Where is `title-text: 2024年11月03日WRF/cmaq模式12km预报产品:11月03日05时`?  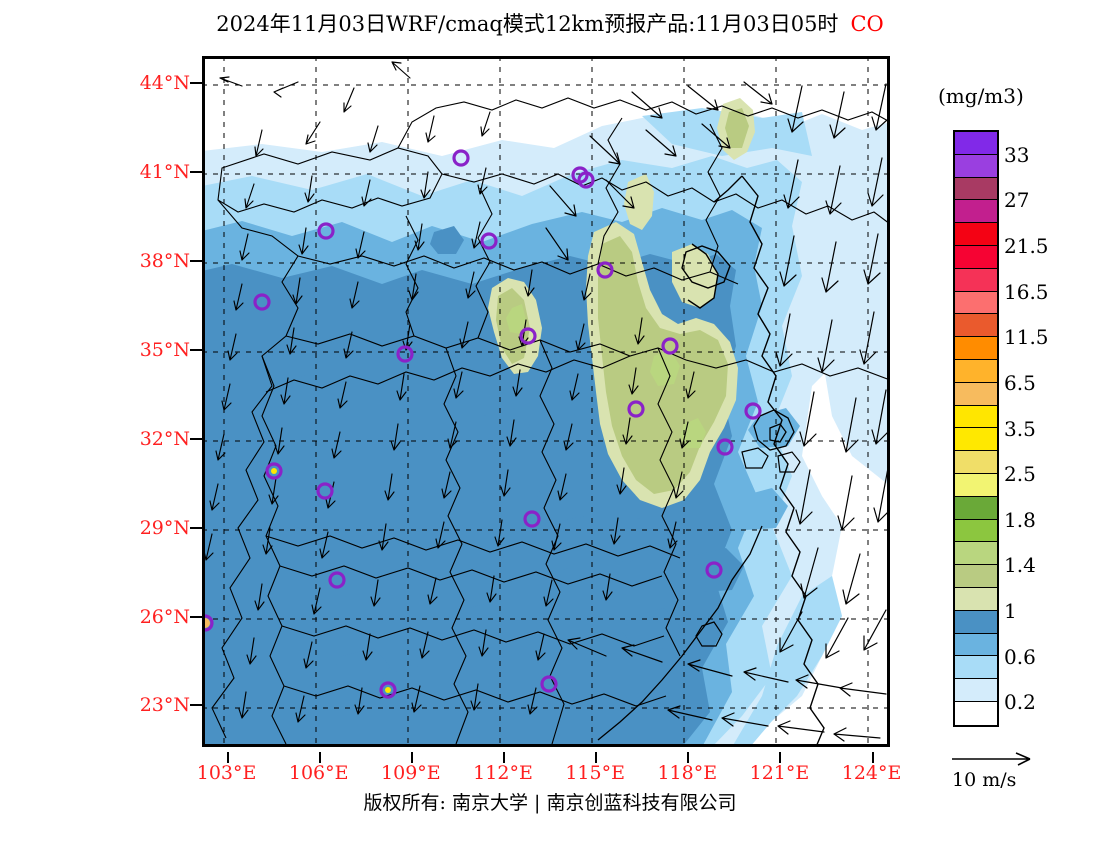
title-text: 2024年11月03日WRF/cmaq模式12km预报产品:11月03日05时 is located at coordinates (527, 24).